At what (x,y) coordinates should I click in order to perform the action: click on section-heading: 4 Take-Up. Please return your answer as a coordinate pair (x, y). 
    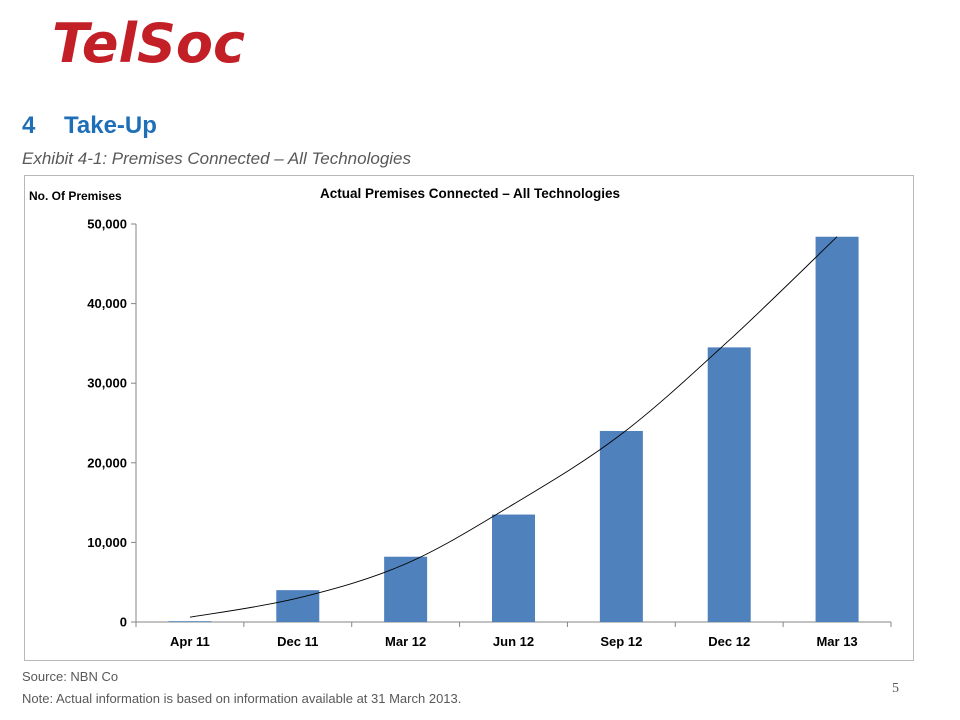
    Looking at the image, I should click on (89, 126).